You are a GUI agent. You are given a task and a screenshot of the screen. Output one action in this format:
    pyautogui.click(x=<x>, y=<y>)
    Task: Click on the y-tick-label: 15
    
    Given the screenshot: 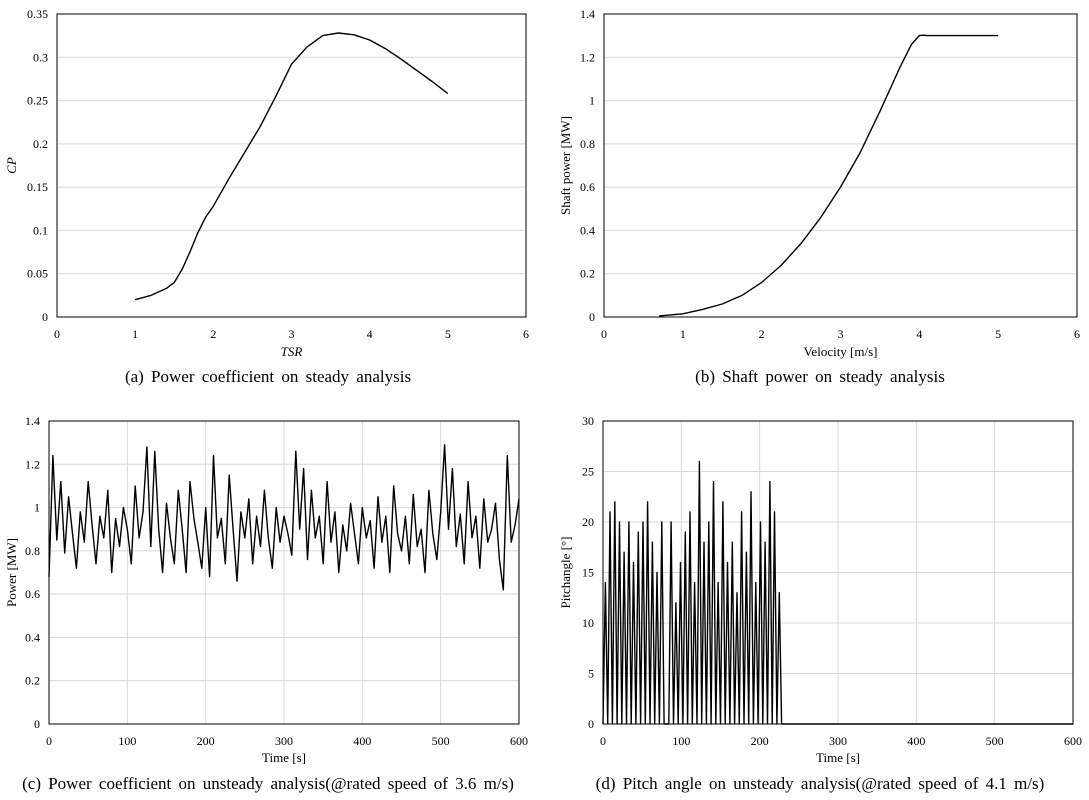 What is the action you would take?
    pyautogui.click(x=588, y=573)
    